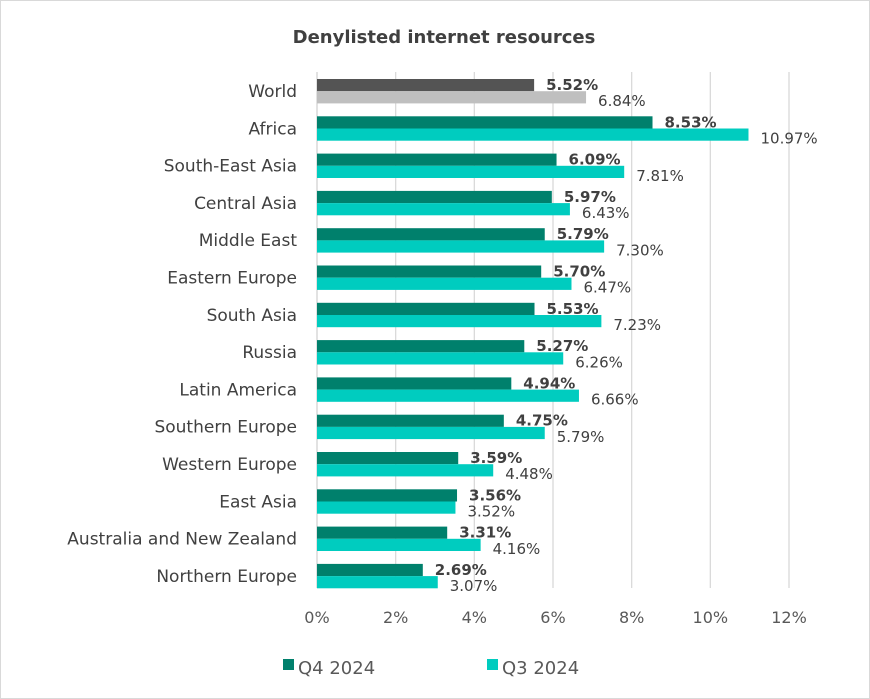 The image size is (870, 699). I want to click on data-label: 6.43%, so click(606, 213).